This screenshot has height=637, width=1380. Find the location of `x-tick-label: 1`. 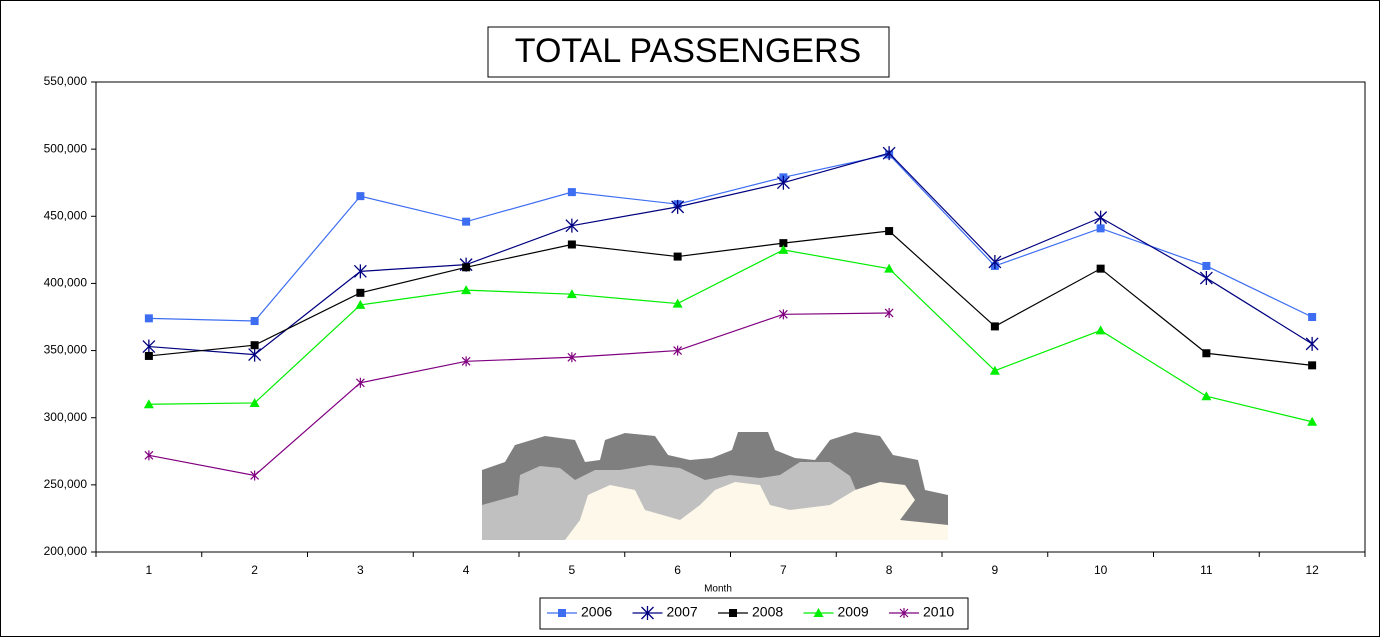

x-tick-label: 1 is located at coordinates (149, 570).